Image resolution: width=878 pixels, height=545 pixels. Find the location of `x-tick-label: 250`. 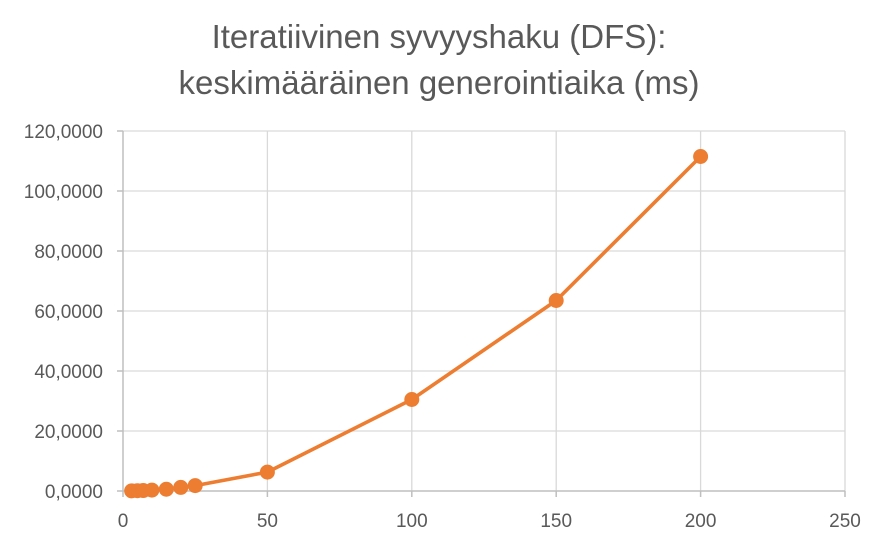

x-tick-label: 250 is located at coordinates (845, 521).